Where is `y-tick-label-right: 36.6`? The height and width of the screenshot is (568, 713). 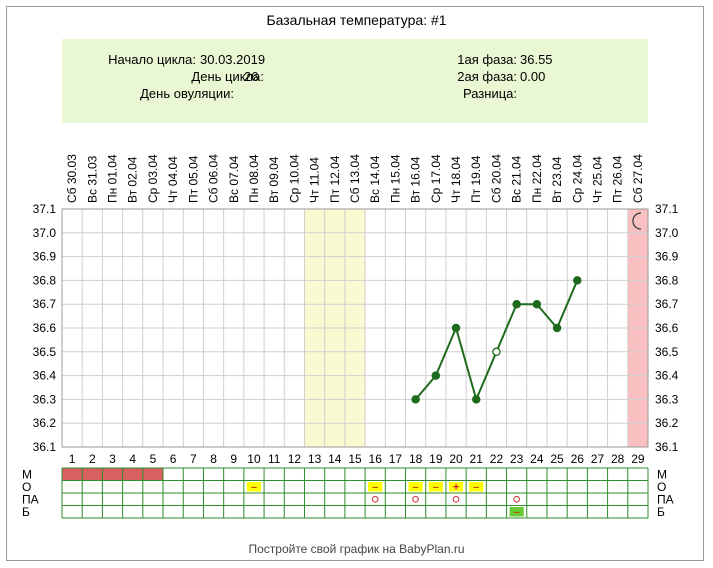
y-tick-label-right: 36.6 is located at coordinates (667, 328).